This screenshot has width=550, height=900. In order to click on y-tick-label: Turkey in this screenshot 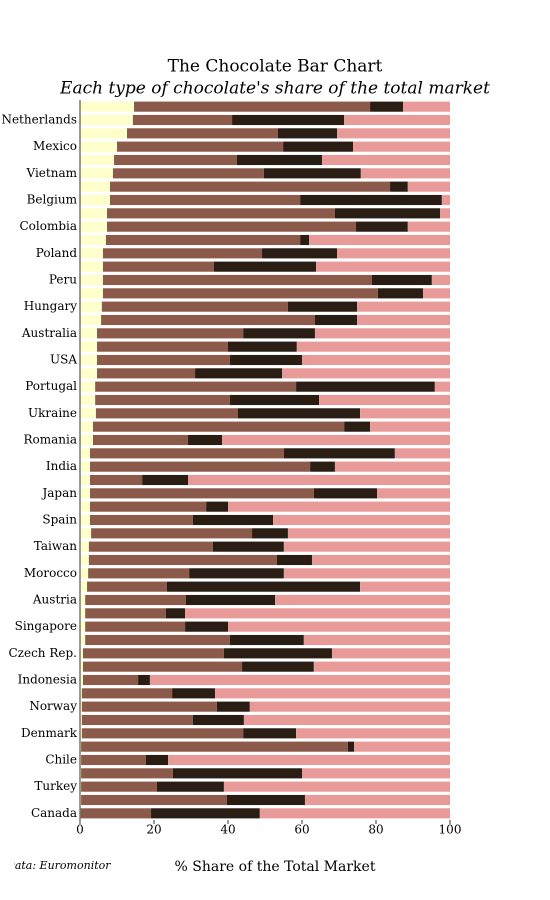, I will do `click(55, 786)`.